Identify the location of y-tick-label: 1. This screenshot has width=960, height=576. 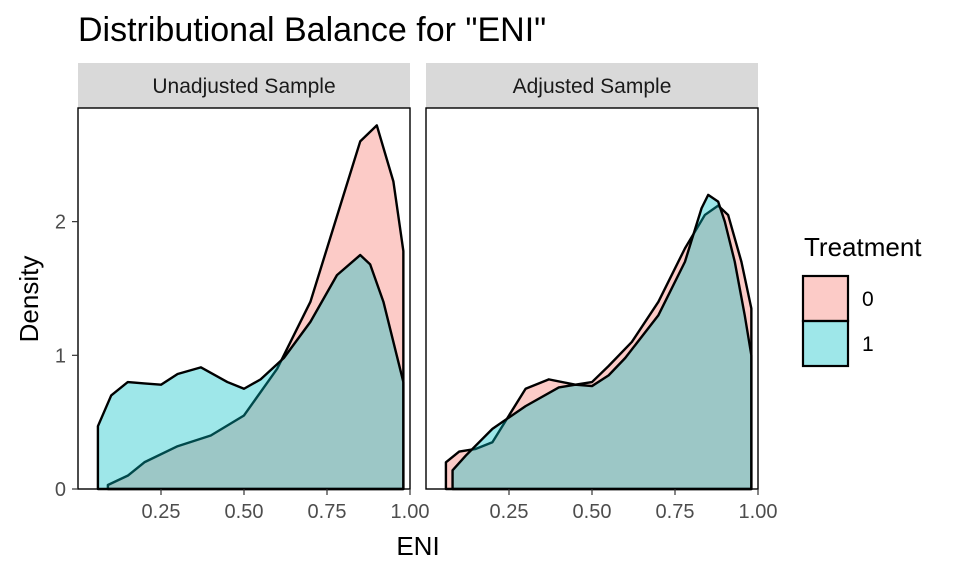
(60, 356).